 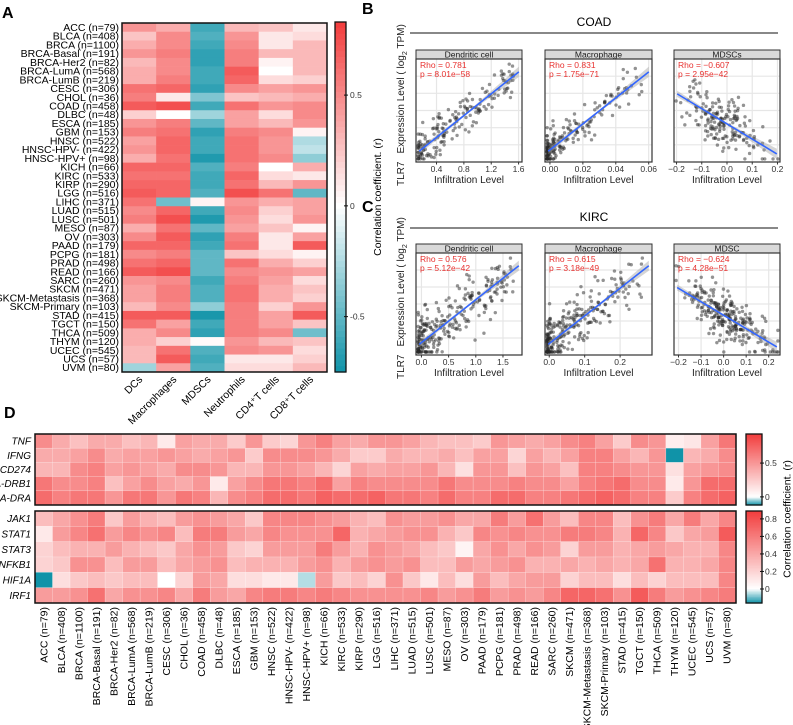 I want to click on colorbar-tick-label: 0, so click(x=767, y=497).